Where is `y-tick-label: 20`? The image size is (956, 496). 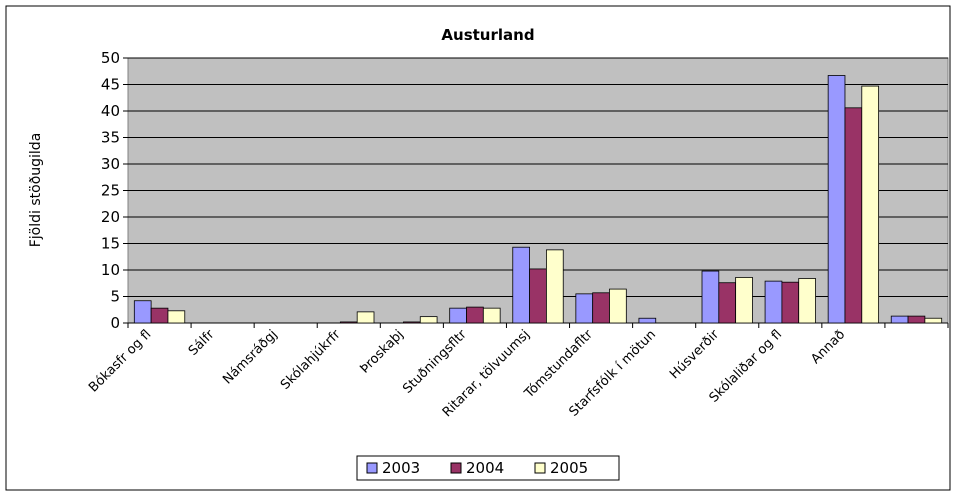 y-tick-label: 20 is located at coordinates (110, 217).